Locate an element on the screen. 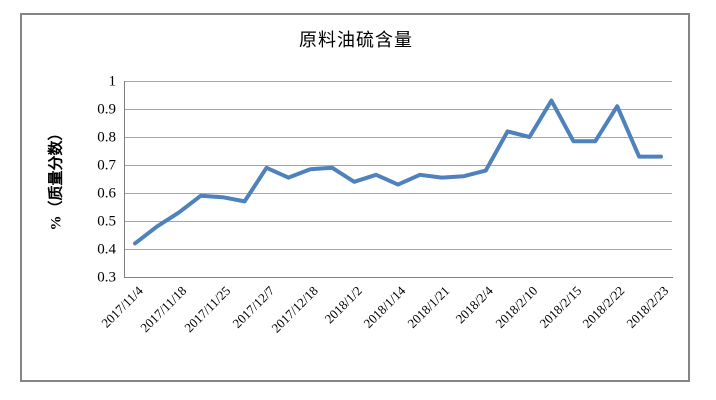  y-tick-label: 1 is located at coordinates (112, 81).